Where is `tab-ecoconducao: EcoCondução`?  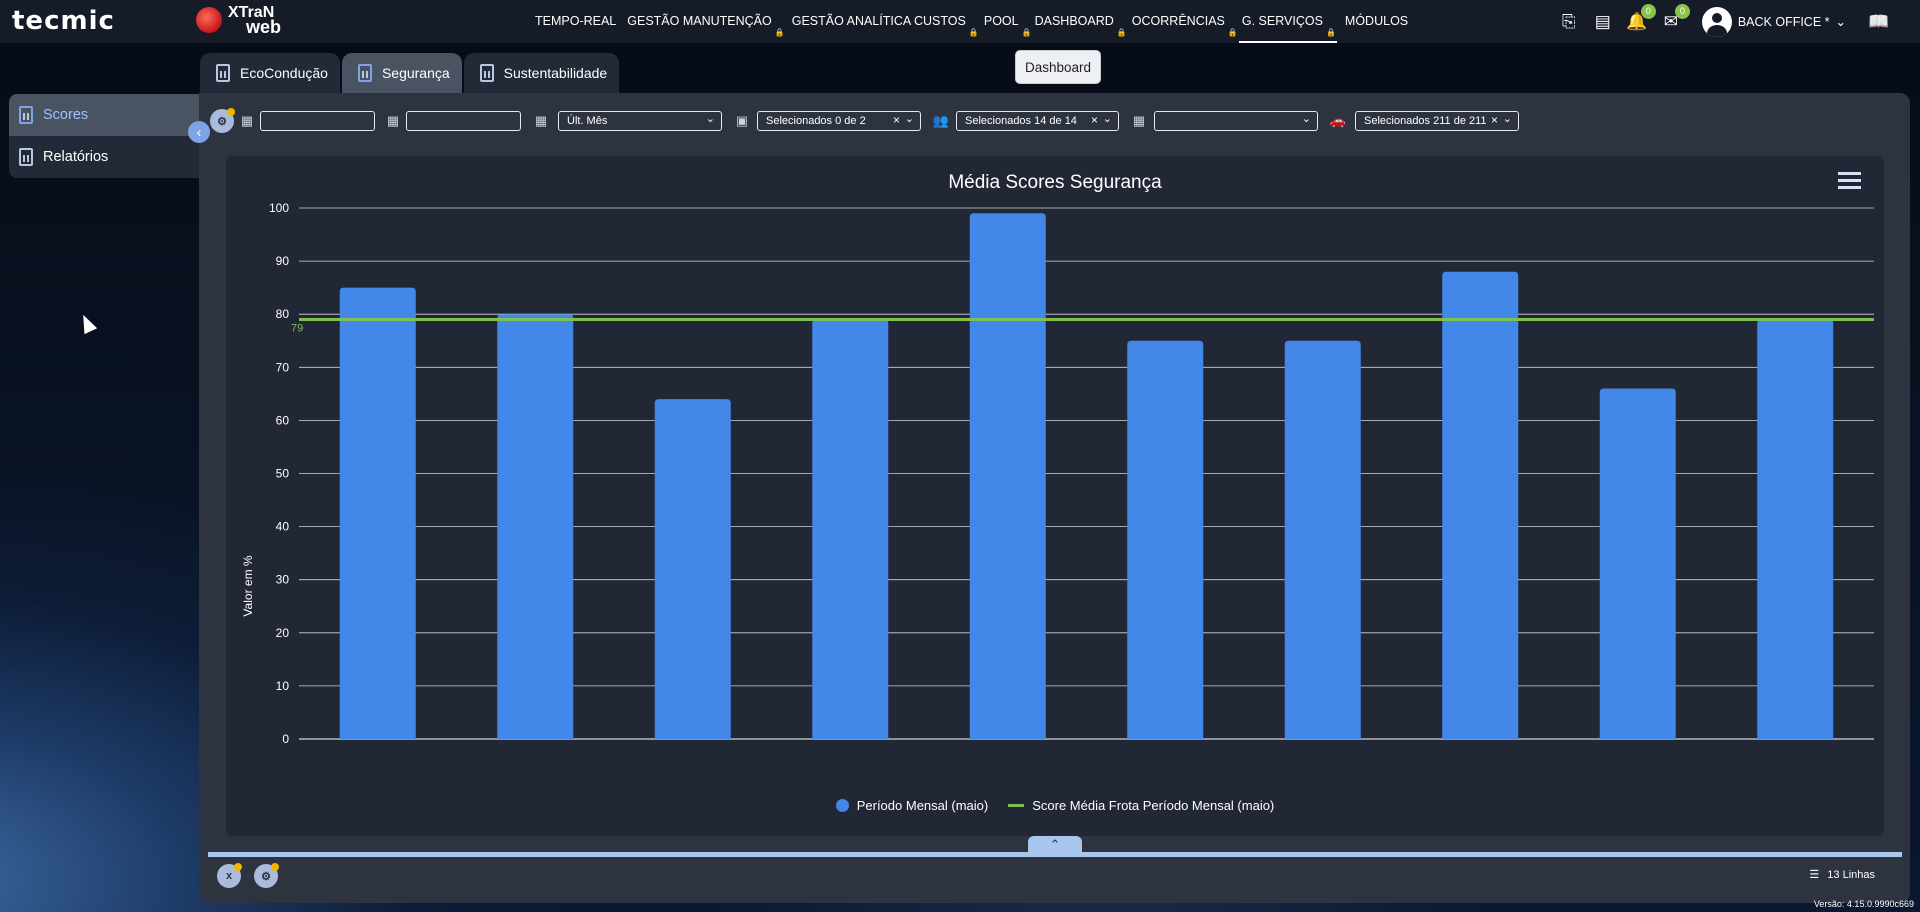 tab-ecoconducao: EcoCondução is located at coordinates (270, 73).